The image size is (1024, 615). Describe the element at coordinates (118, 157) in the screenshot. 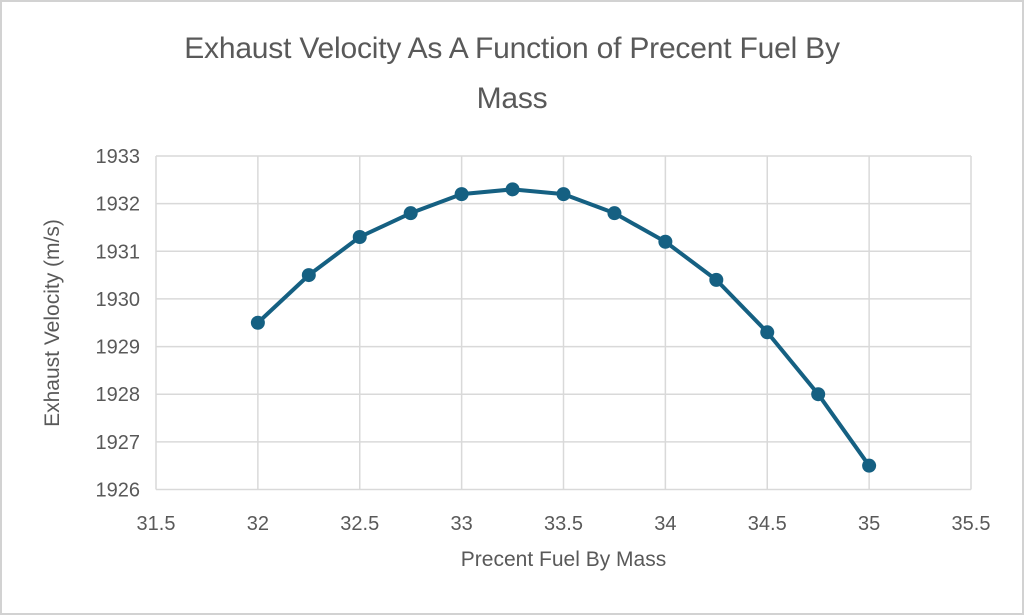

I see `y-tick-label: 1933` at that location.